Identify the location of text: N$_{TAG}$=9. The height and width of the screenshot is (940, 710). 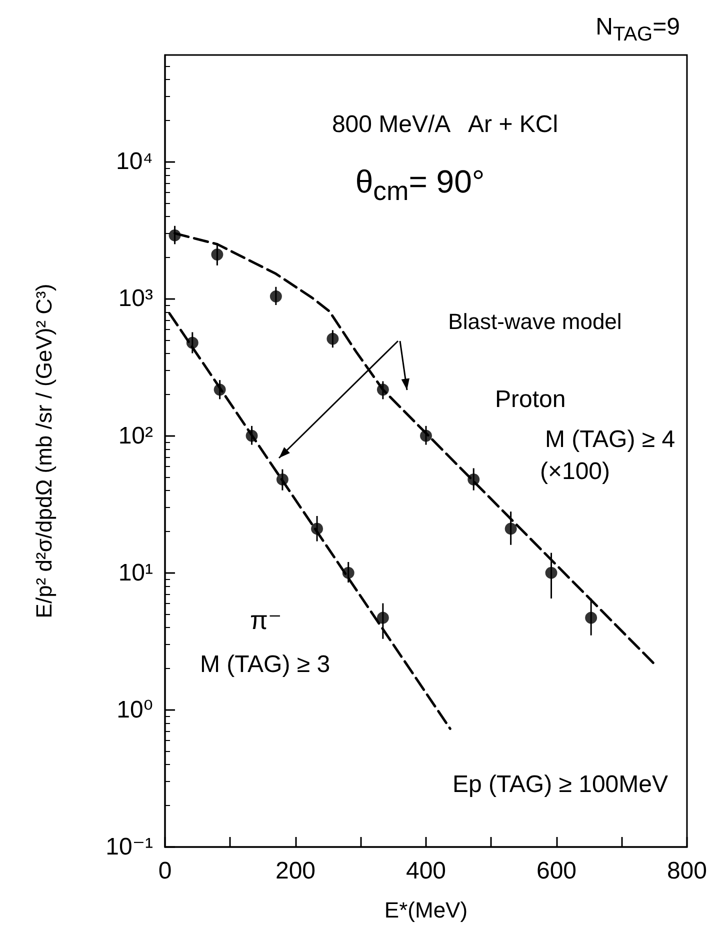
(638, 30).